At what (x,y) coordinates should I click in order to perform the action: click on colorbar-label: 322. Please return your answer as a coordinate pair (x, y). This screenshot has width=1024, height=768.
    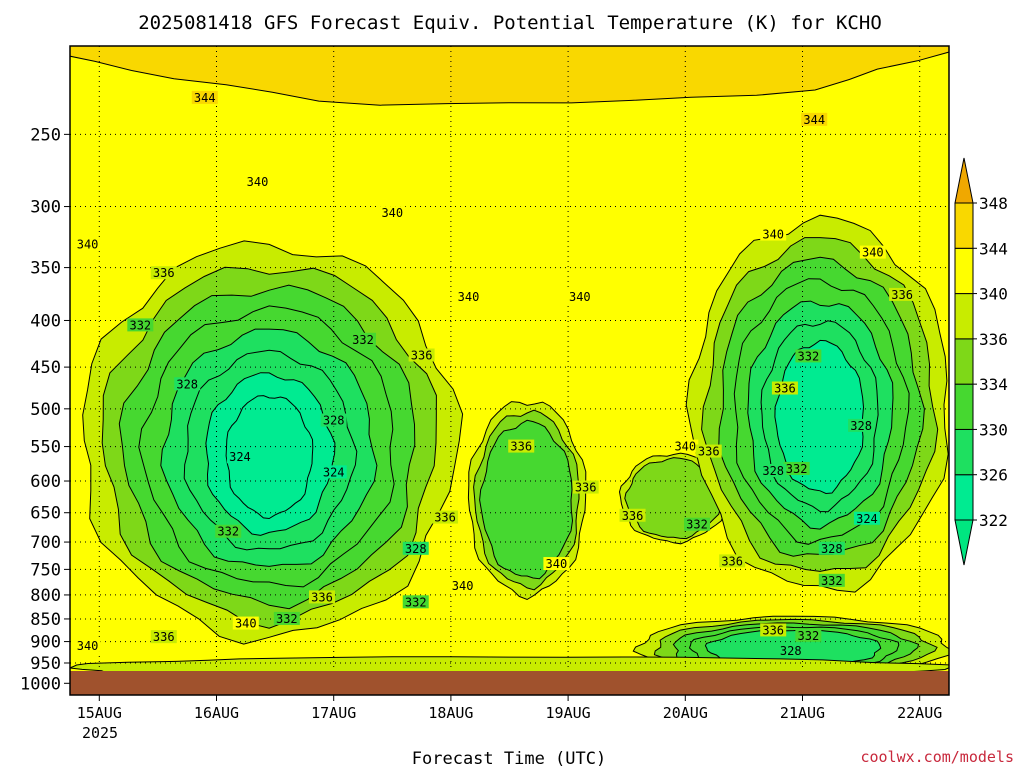
    Looking at the image, I should click on (993, 520).